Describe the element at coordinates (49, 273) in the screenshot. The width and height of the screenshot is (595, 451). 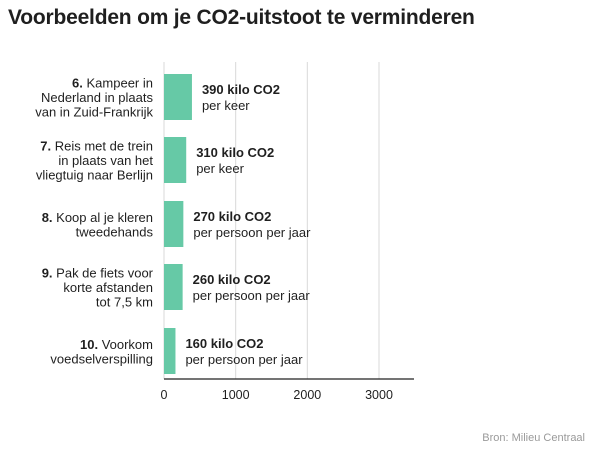
I see `category-number: 9.` at that location.